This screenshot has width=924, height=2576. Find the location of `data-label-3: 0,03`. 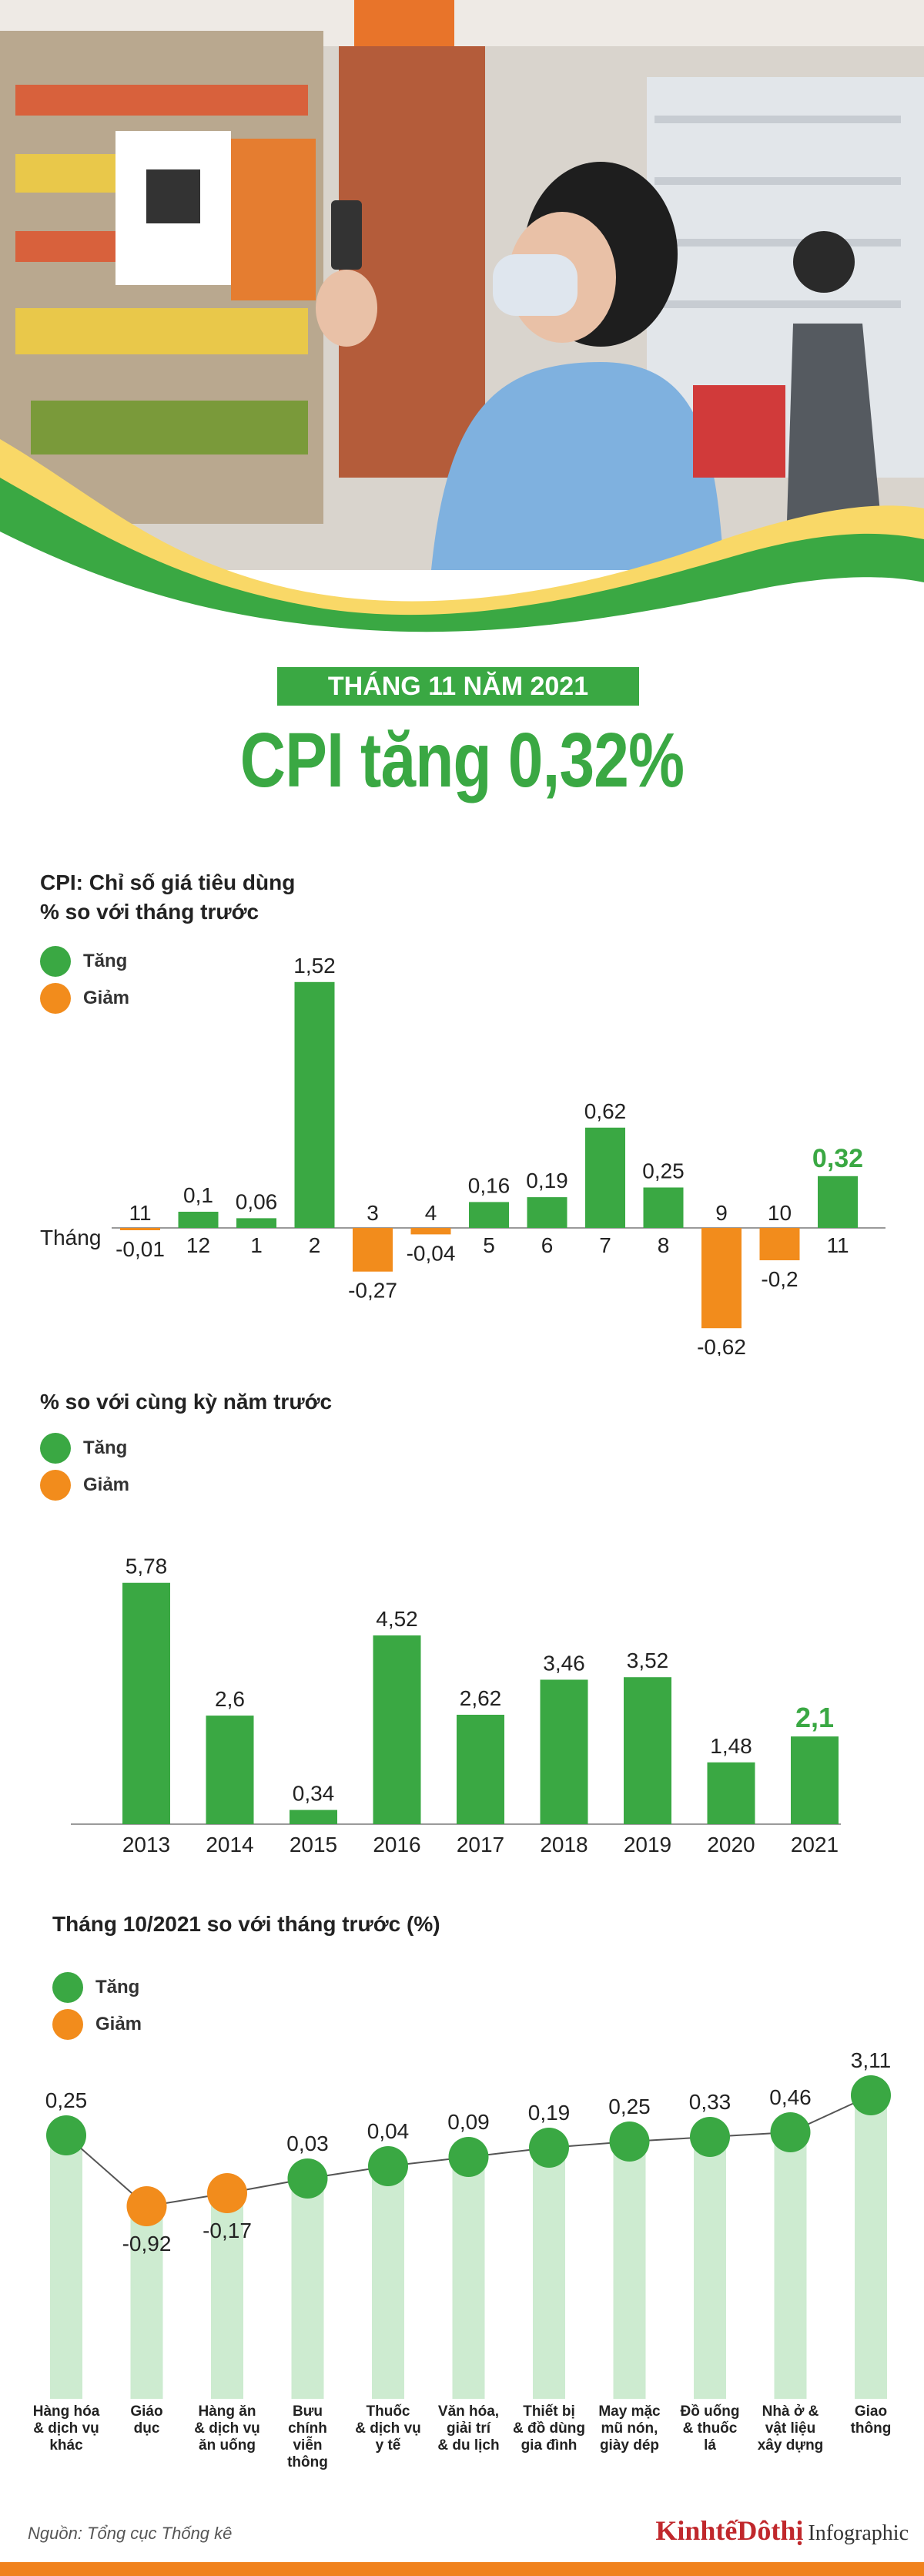

data-label-3: 0,03 is located at coordinates (307, 2143).